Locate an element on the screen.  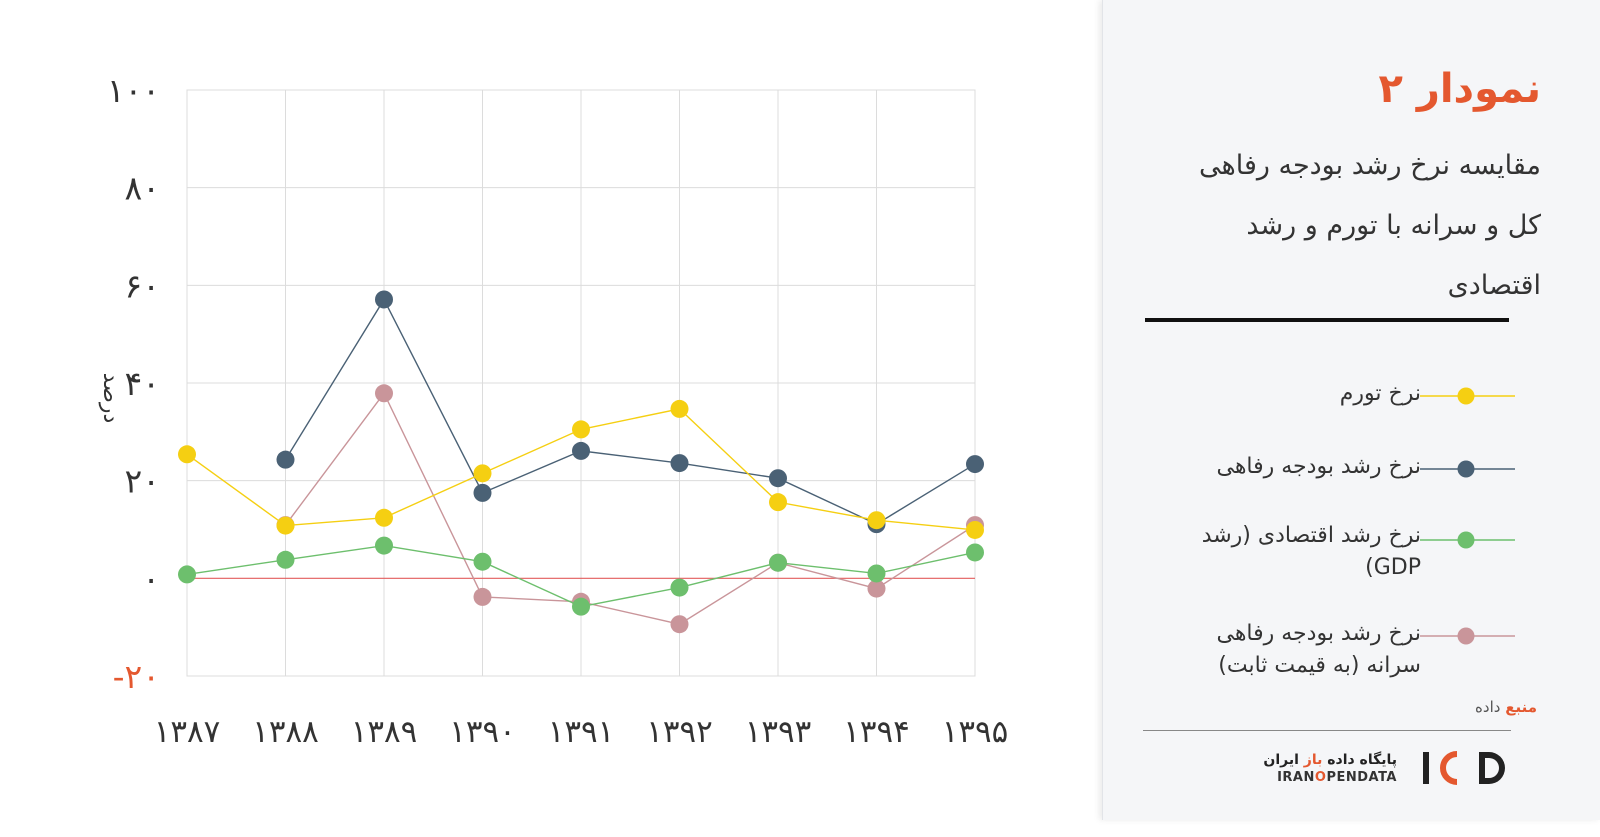
legend-swatch-welfare-budget is located at coordinates (1467, 469).